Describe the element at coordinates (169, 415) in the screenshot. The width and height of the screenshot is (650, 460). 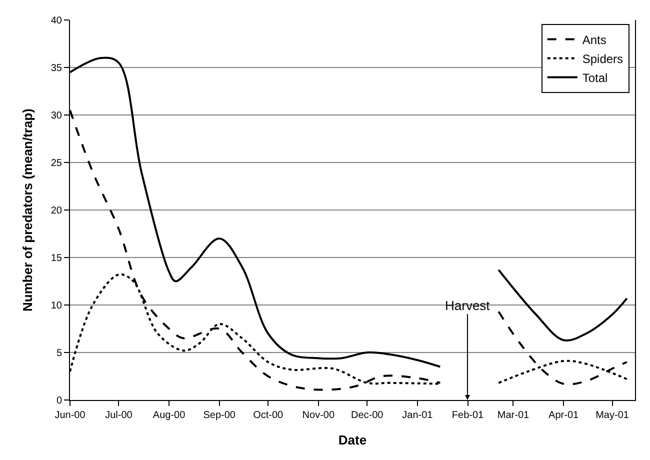
I see `x-tick-label: Aug-00` at that location.